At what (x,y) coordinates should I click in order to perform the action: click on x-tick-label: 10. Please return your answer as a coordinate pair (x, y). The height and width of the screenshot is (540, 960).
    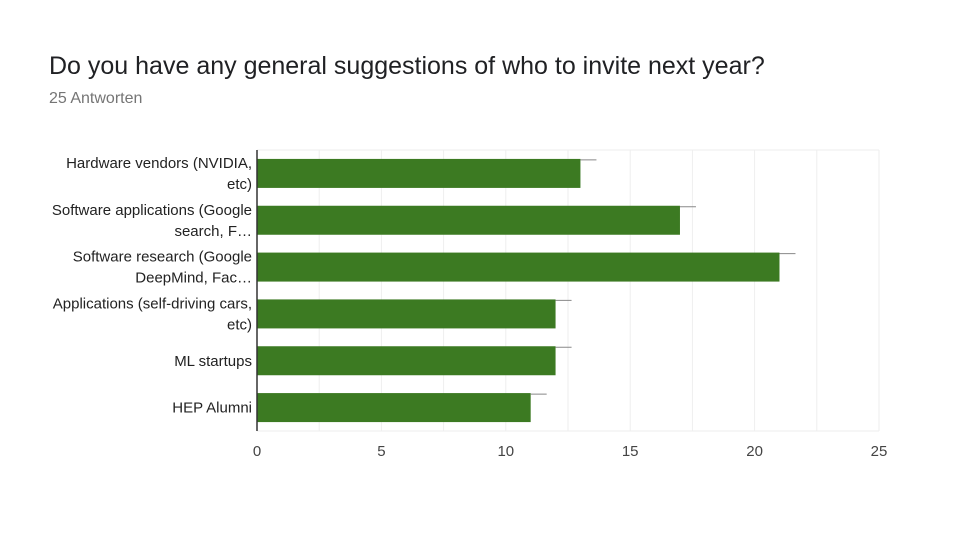
    Looking at the image, I should click on (505, 451).